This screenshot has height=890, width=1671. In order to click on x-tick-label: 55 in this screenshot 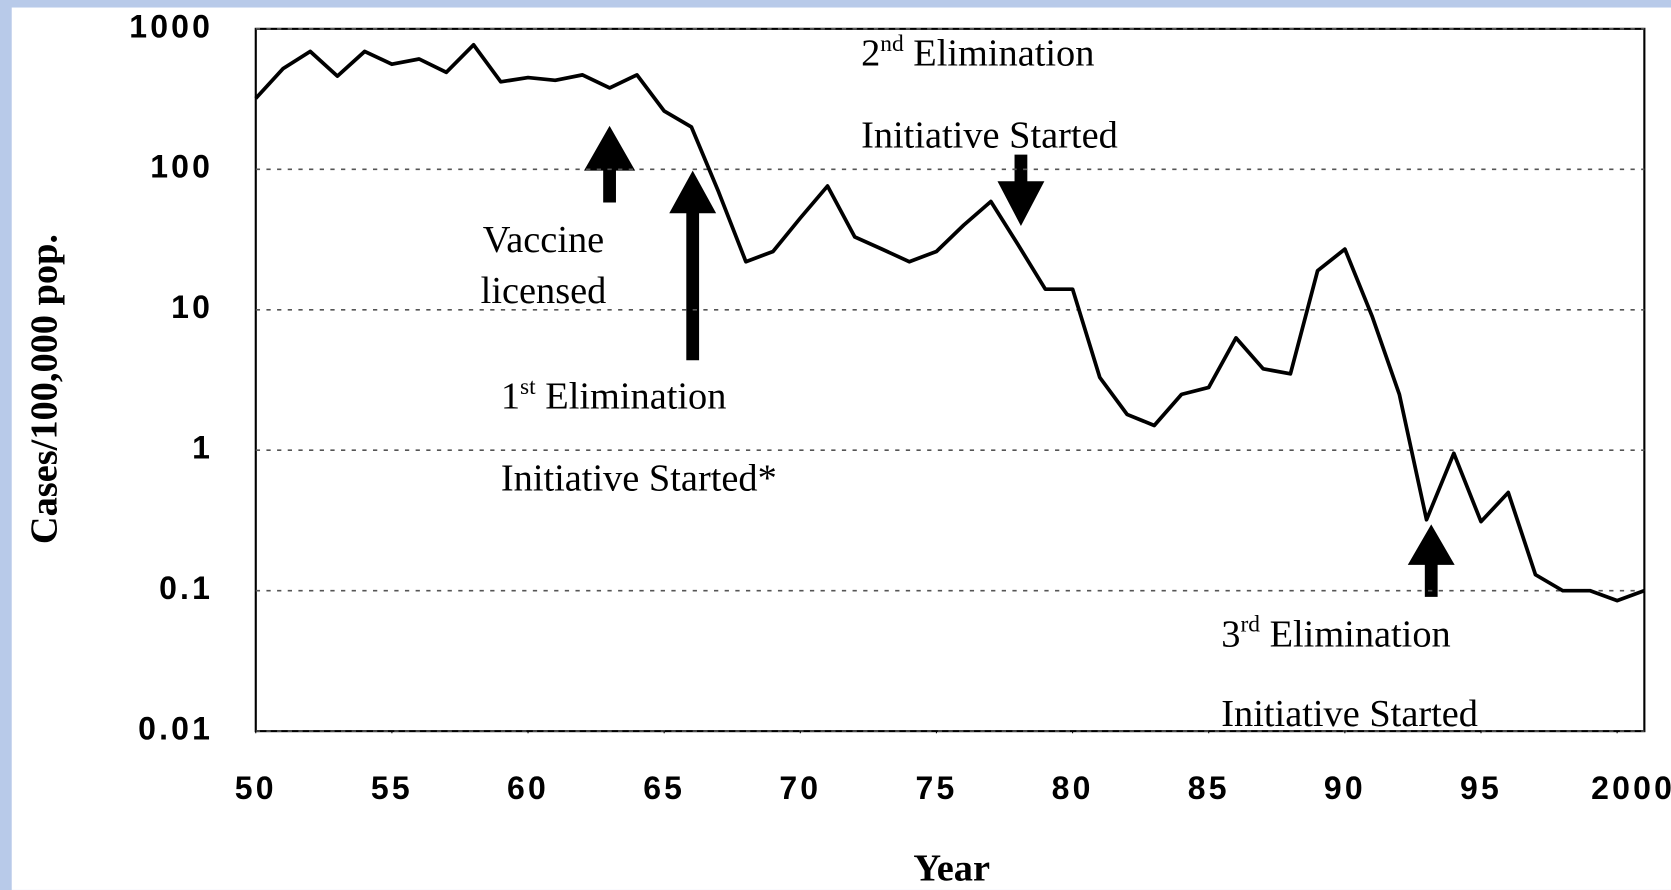, I will do `click(392, 788)`.